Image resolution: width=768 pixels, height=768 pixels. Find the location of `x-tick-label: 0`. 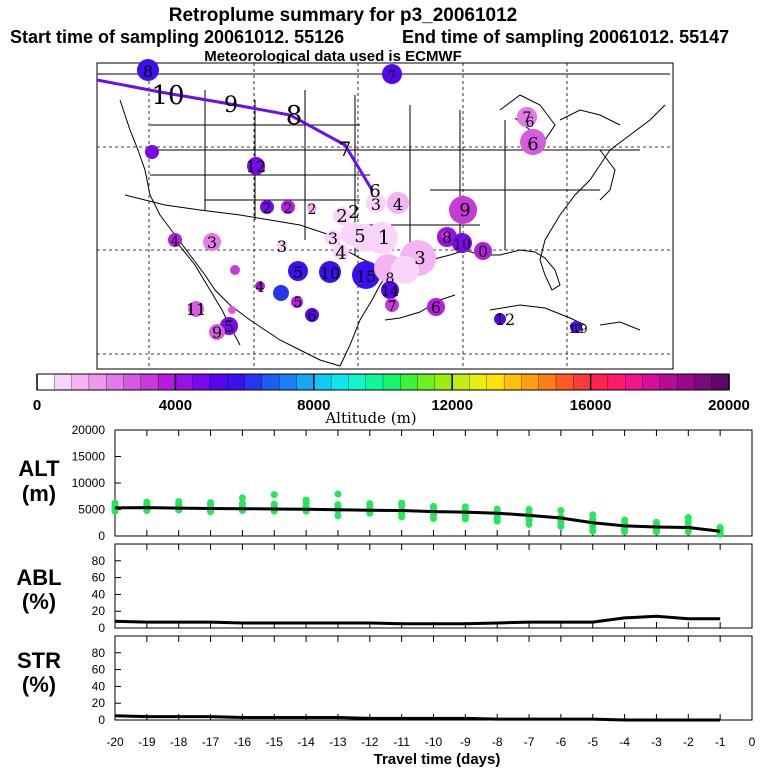

x-tick-label: 0 is located at coordinates (752, 742).